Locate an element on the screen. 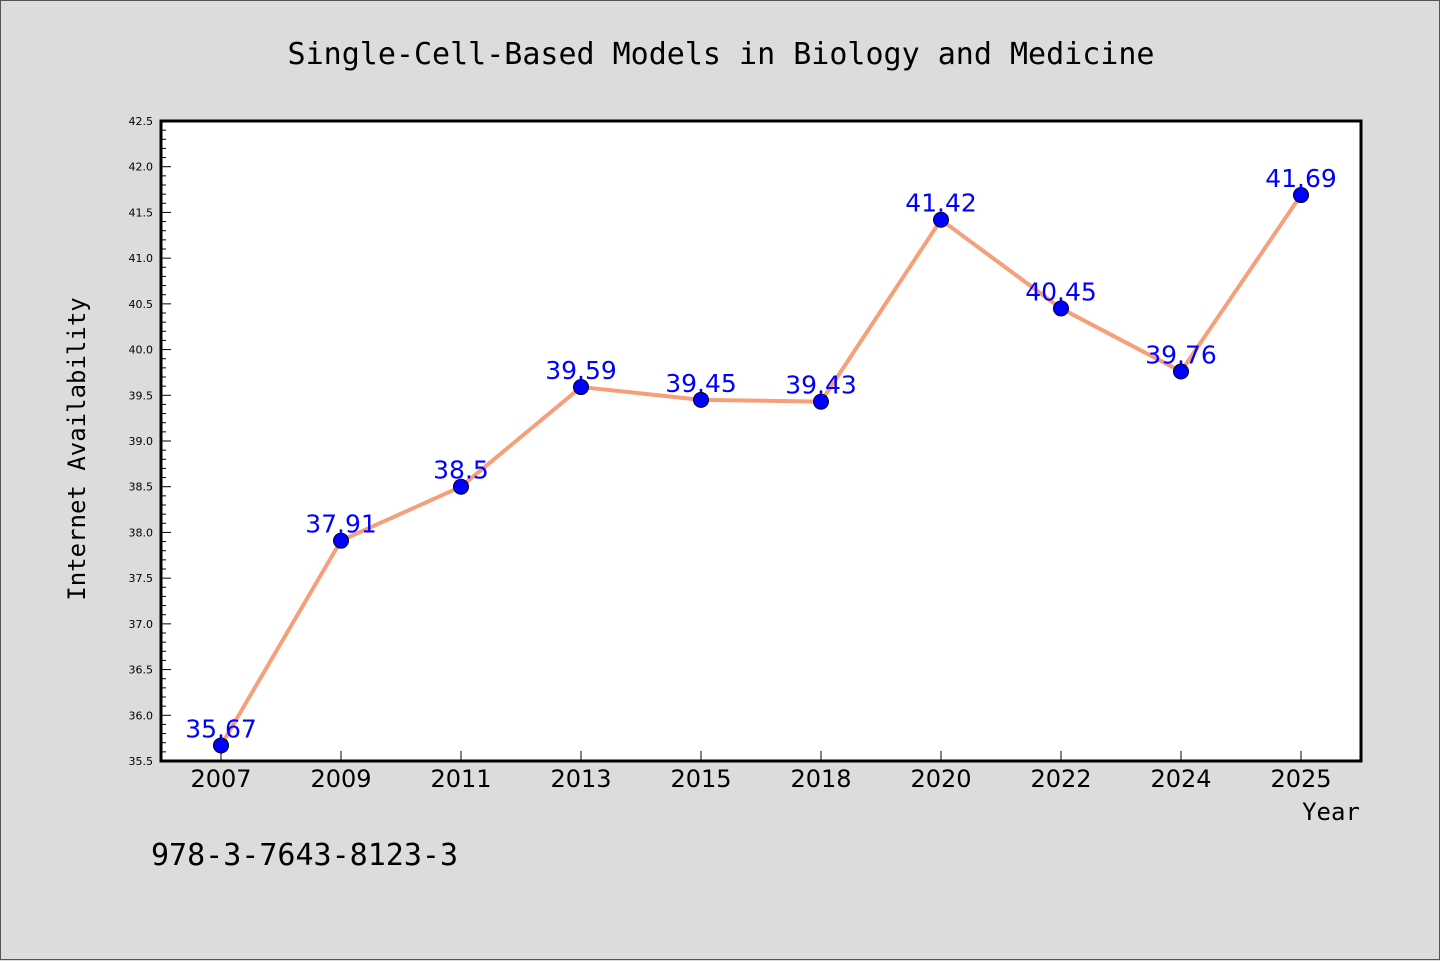 Image resolution: width=1440 pixels, height=961 pixels. footer-isbn: 978-3-7643-8123-3 is located at coordinates (304, 855).